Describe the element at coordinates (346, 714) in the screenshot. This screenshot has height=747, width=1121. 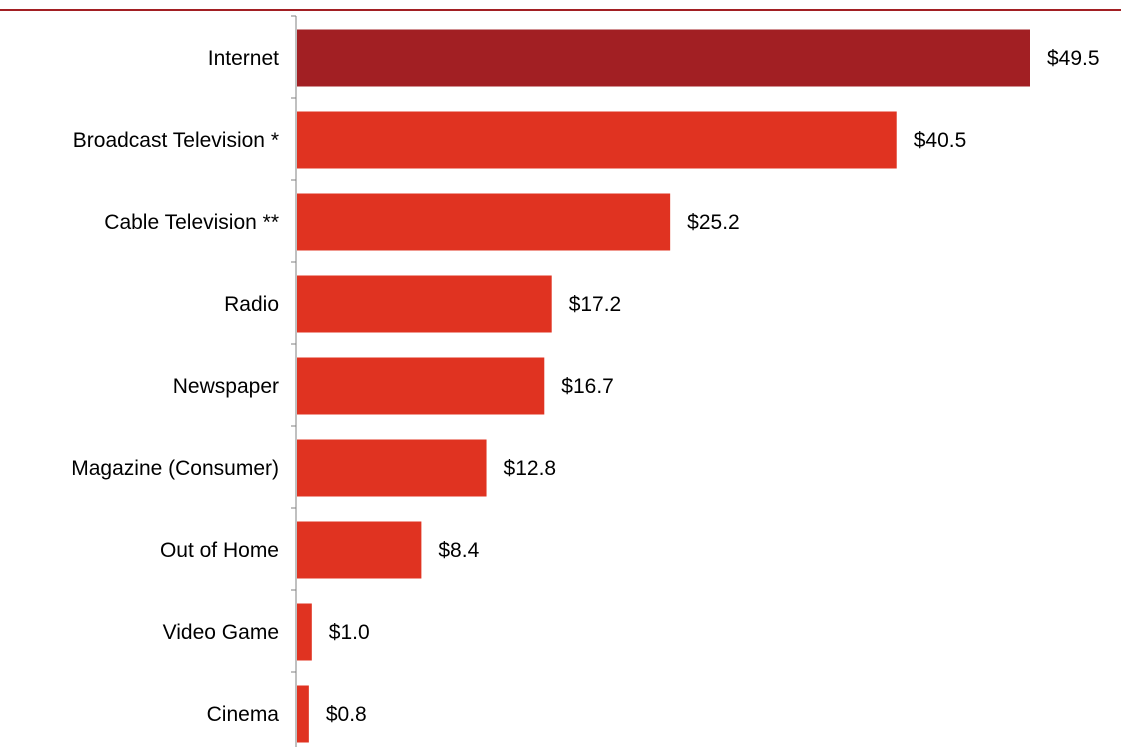
I see `value-label: $0.8` at that location.